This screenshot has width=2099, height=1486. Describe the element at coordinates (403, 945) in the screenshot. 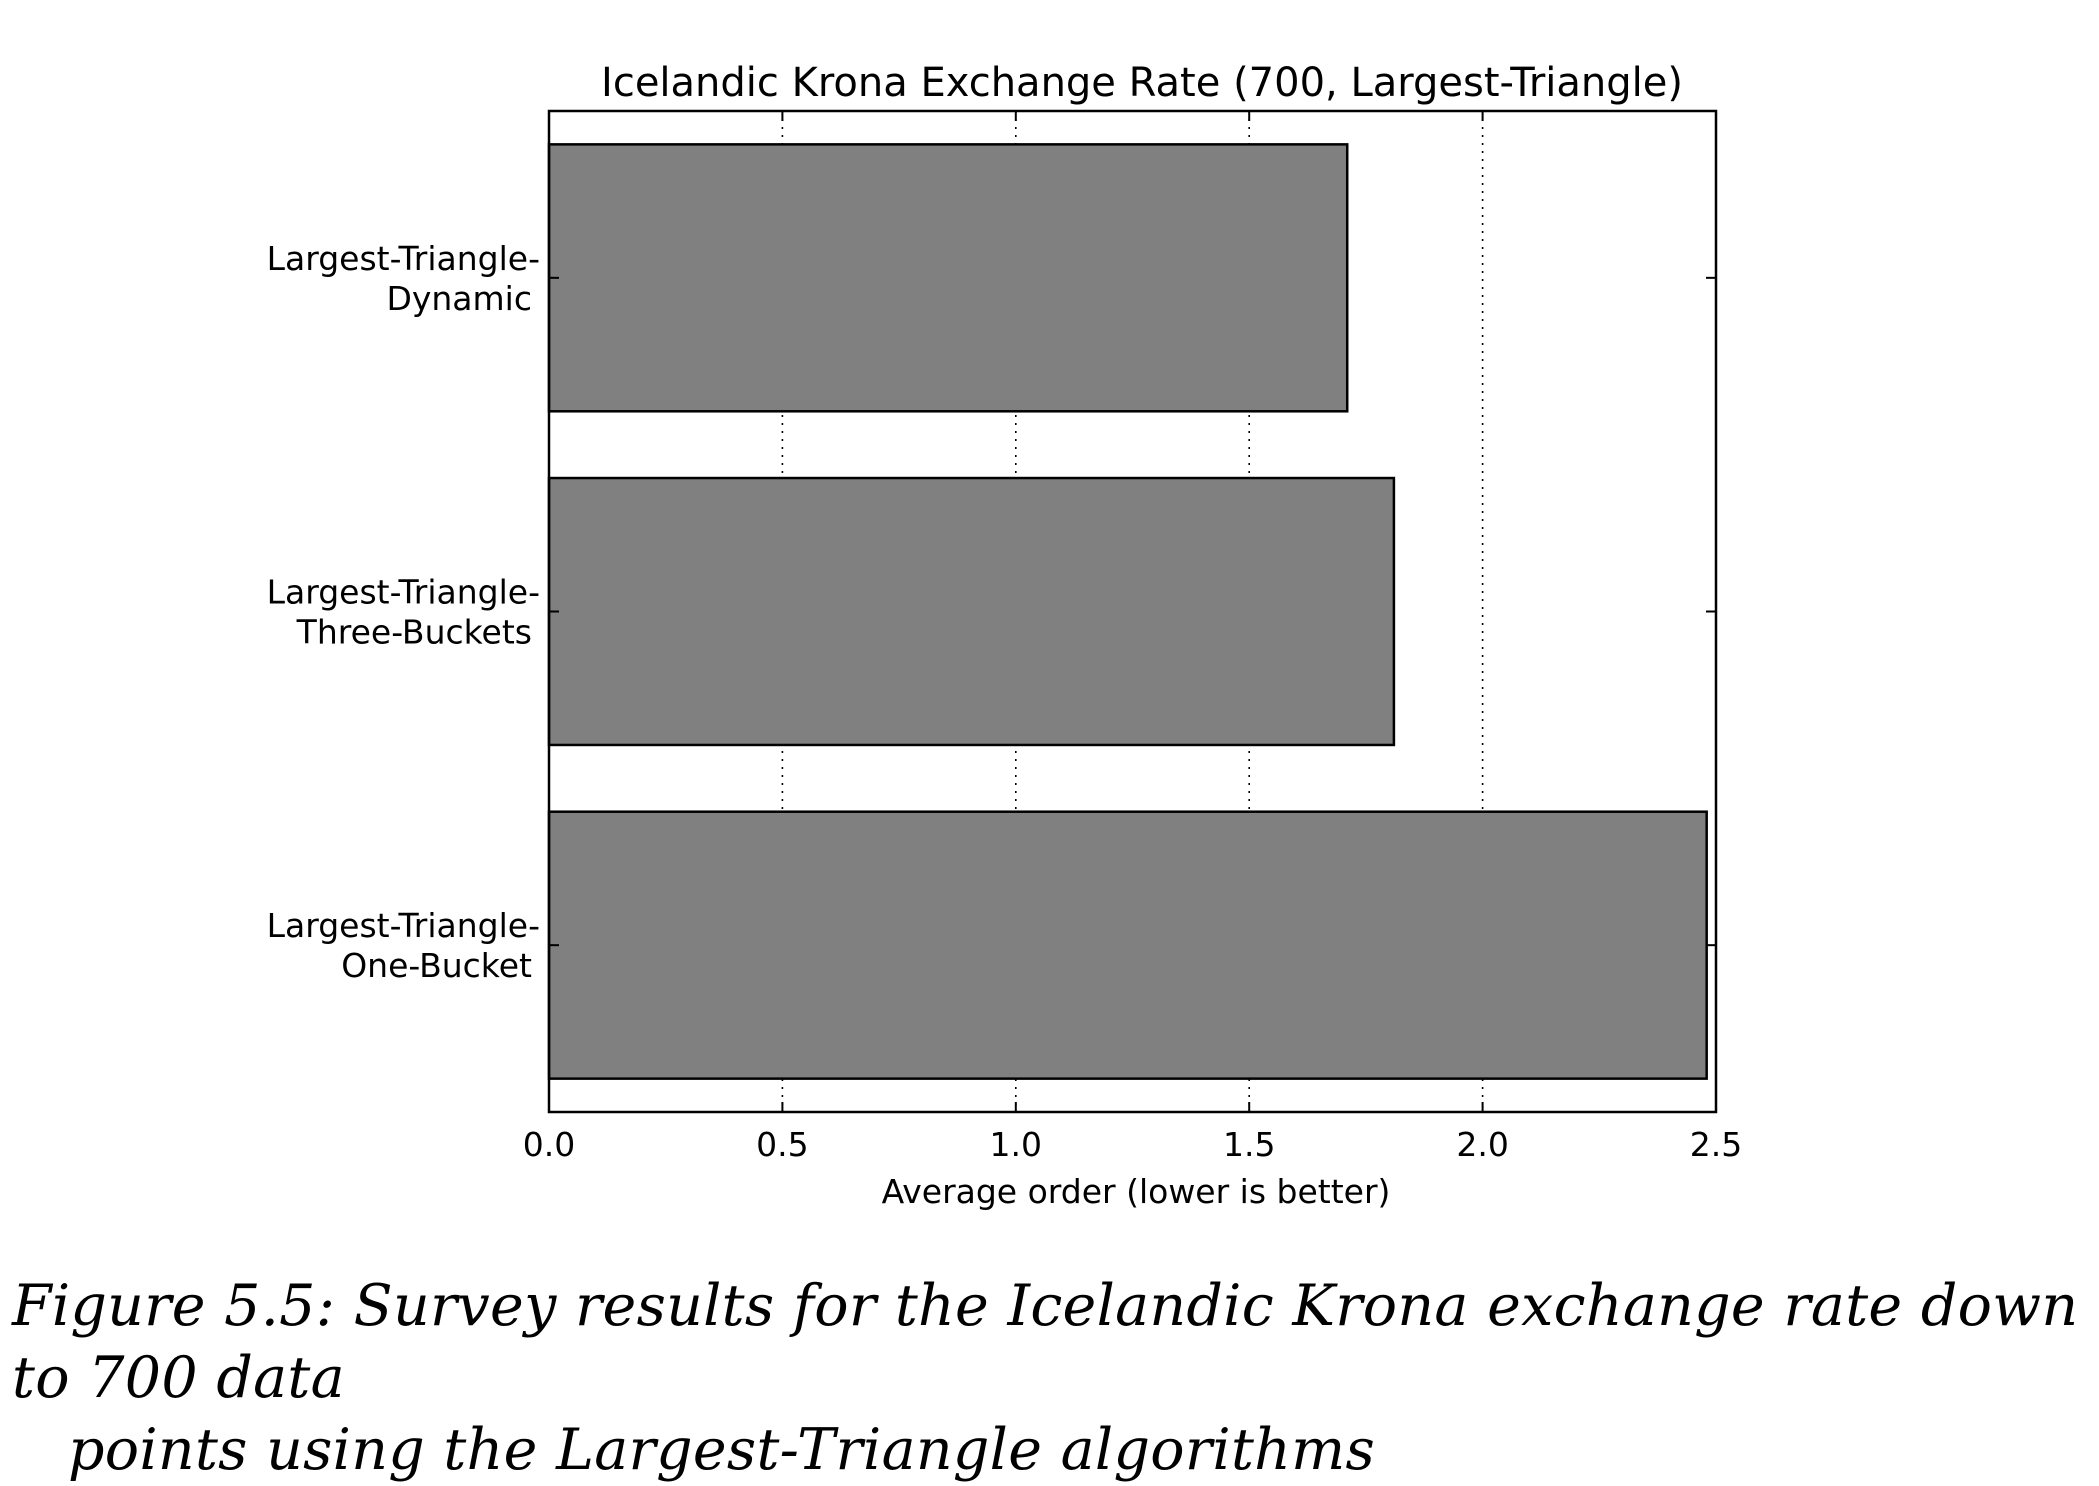

I see `y-tick-label: Largest-Triangle-One-Bucket` at that location.